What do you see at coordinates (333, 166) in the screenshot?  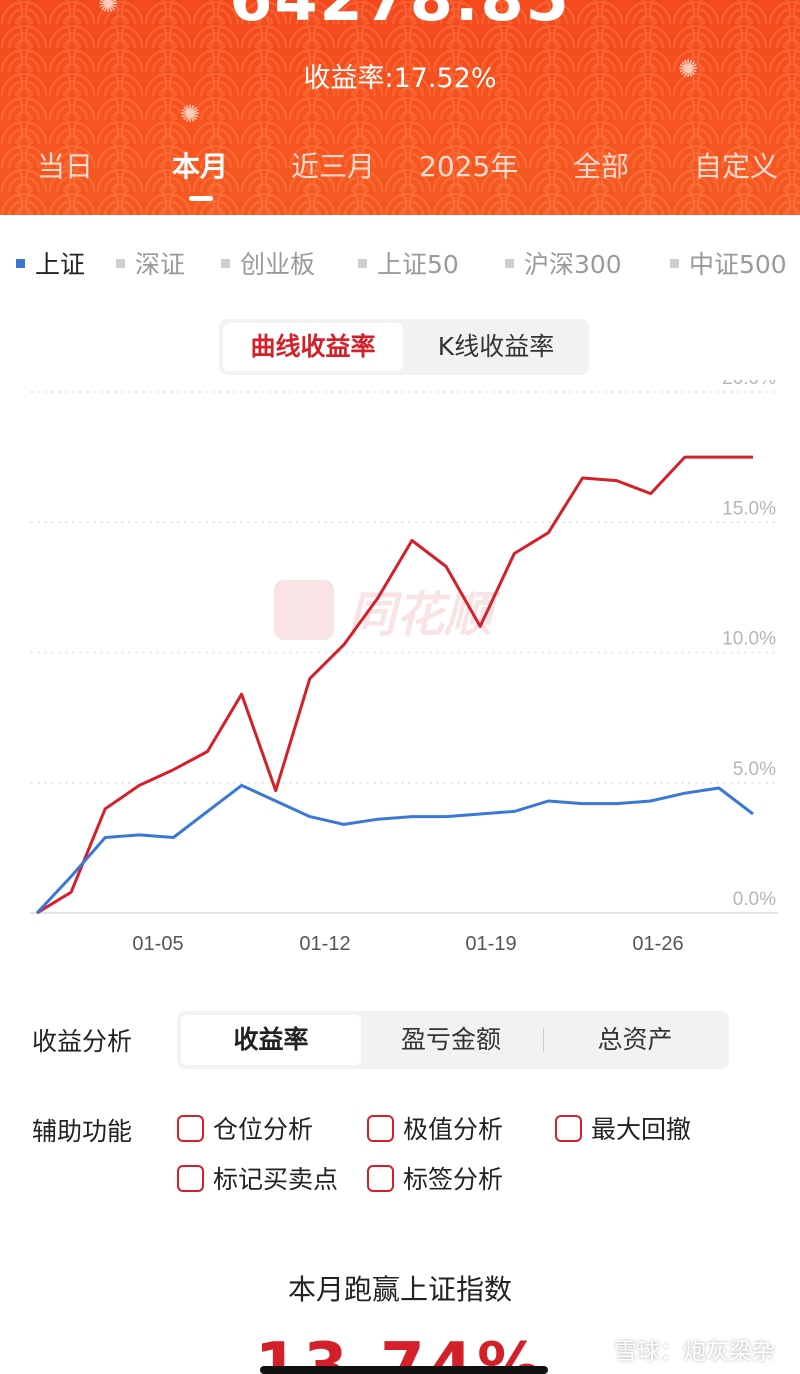 I see `tab-three-months: 近三月` at bounding box center [333, 166].